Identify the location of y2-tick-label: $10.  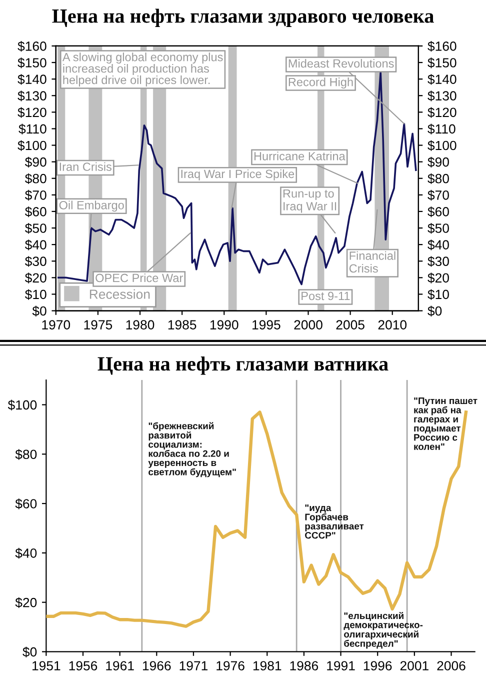
(438, 294).